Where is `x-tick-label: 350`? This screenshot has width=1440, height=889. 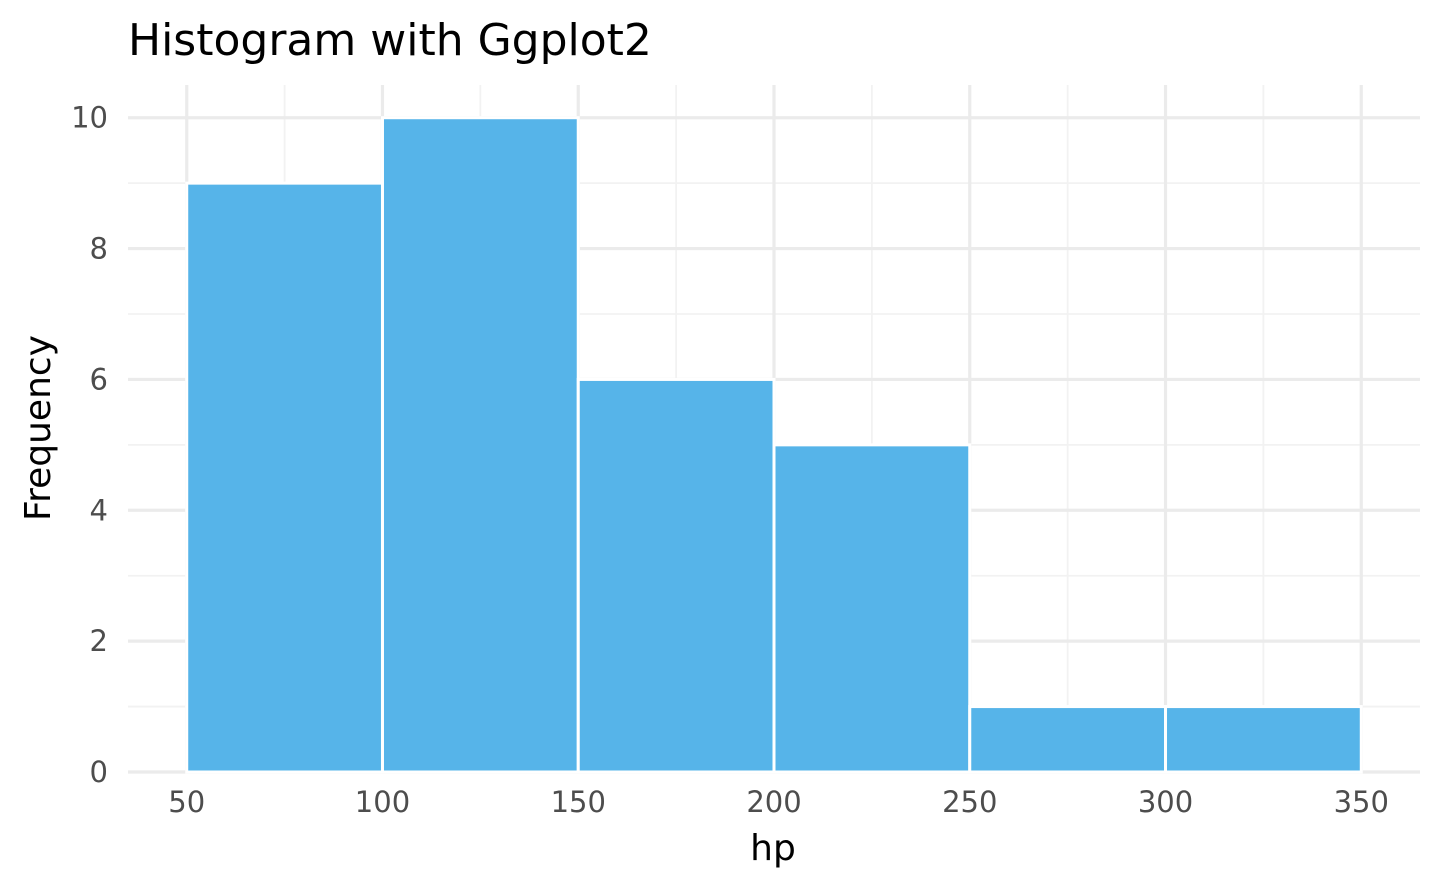 x-tick-label: 350 is located at coordinates (1361, 802).